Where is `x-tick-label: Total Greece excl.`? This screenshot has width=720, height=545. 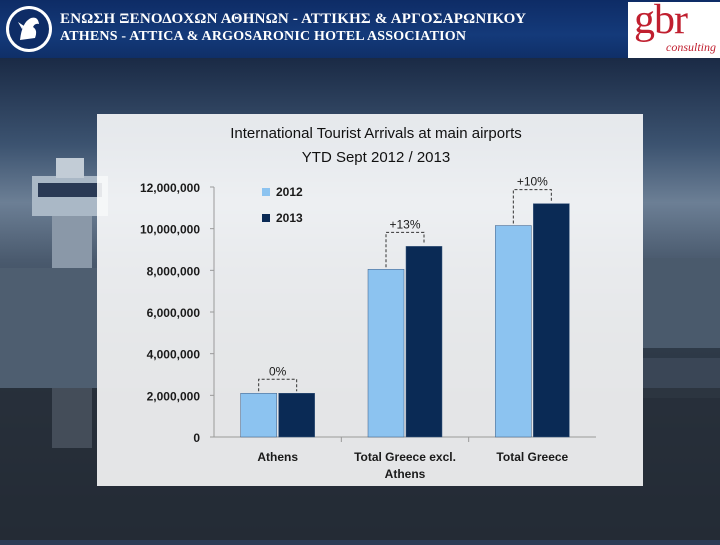
x-tick-label: Total Greece excl. is located at coordinates (405, 457).